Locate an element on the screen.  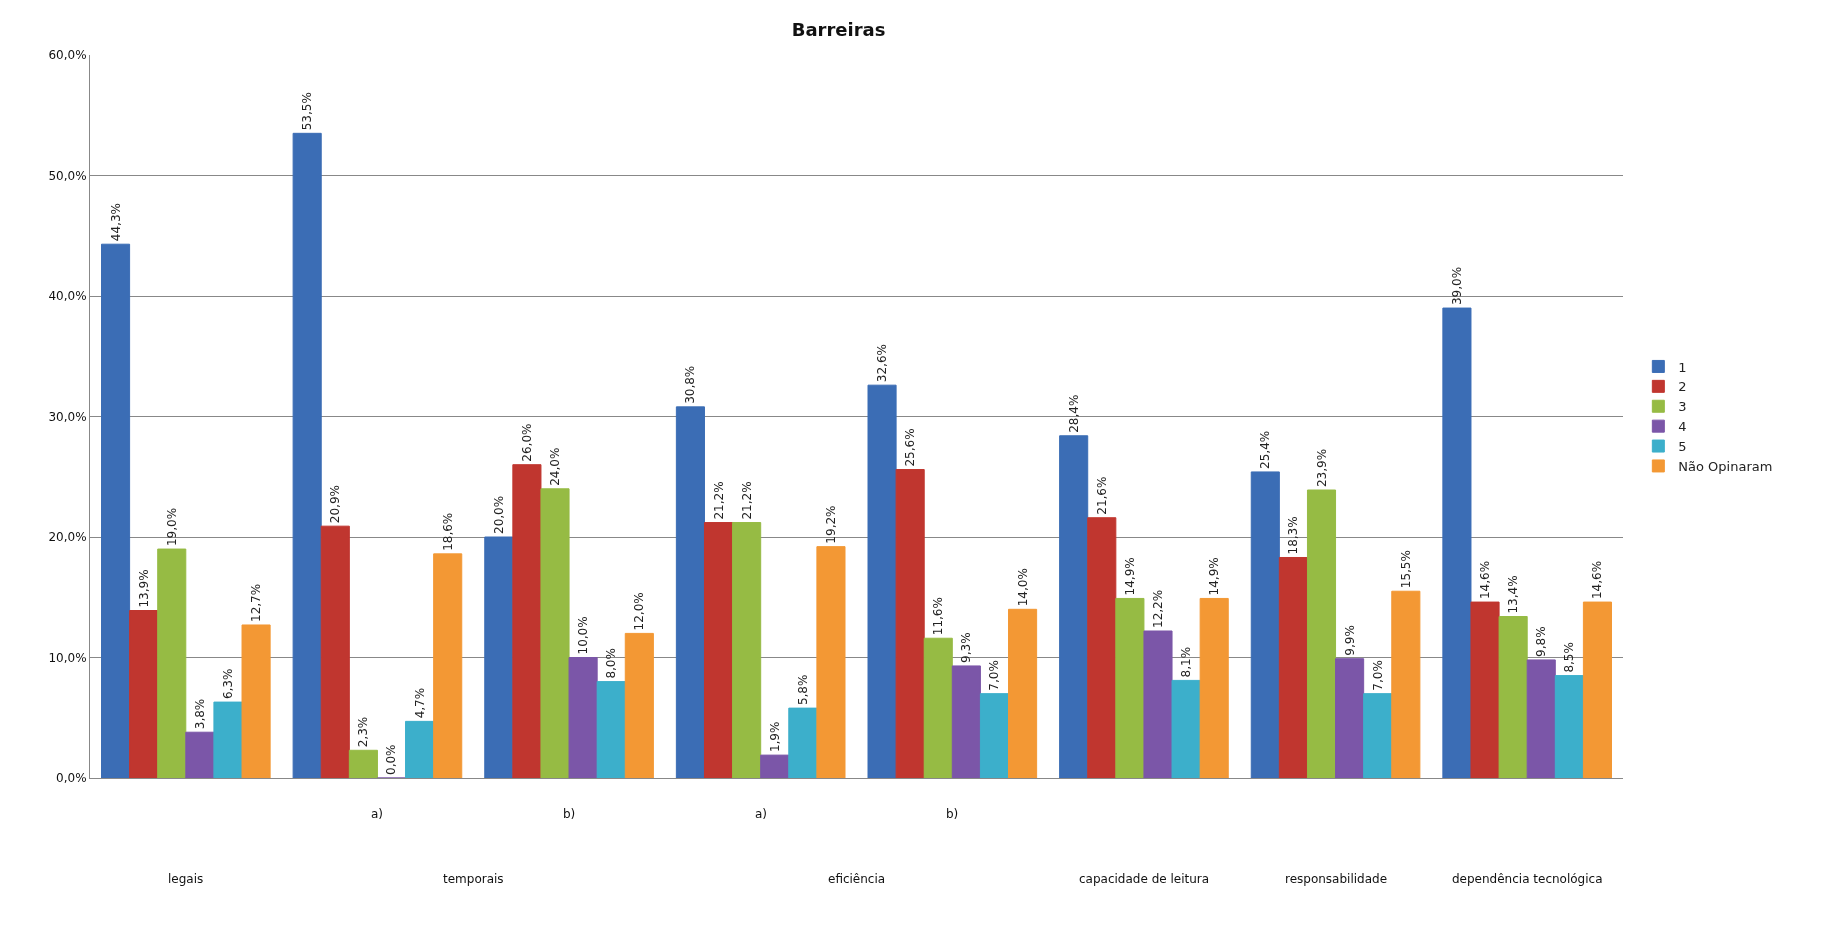
data-label: 0,0% is located at coordinates (391, 759).